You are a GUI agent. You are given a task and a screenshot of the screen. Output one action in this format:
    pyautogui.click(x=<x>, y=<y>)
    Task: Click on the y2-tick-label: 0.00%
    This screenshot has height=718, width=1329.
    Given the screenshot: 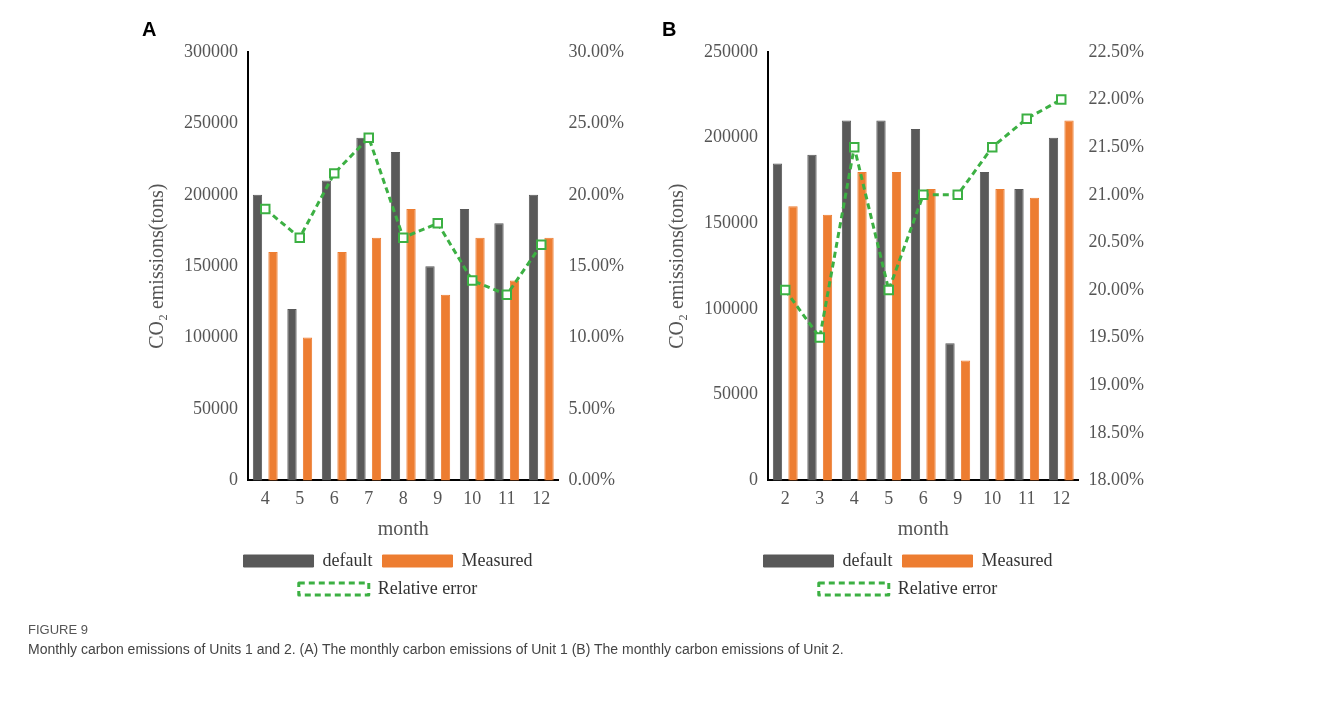 What is the action you would take?
    pyautogui.click(x=592, y=479)
    